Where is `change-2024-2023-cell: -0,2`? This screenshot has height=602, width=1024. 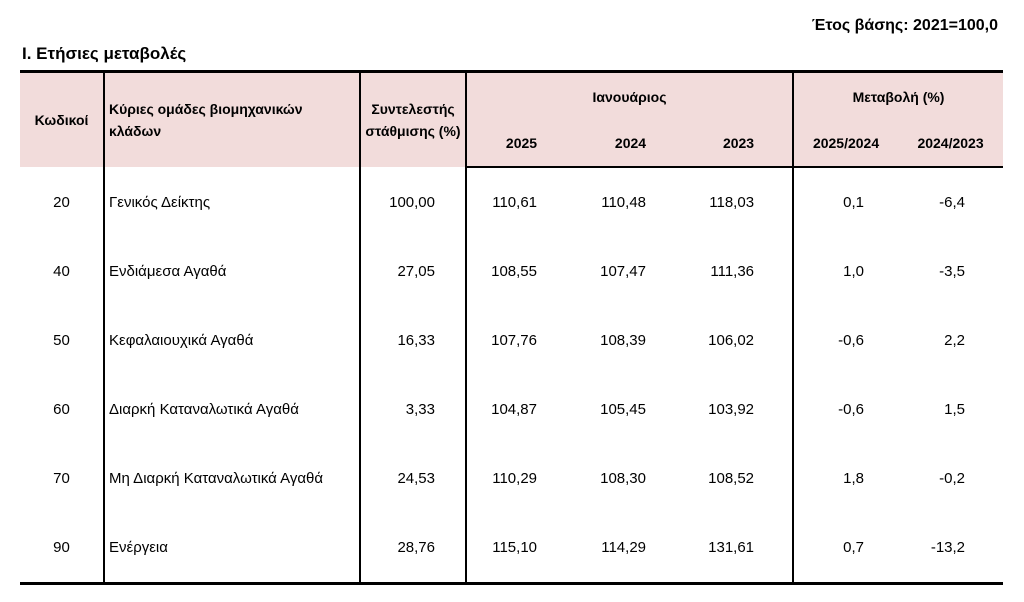
change-2024-2023-cell: -0,2 is located at coordinates (952, 478).